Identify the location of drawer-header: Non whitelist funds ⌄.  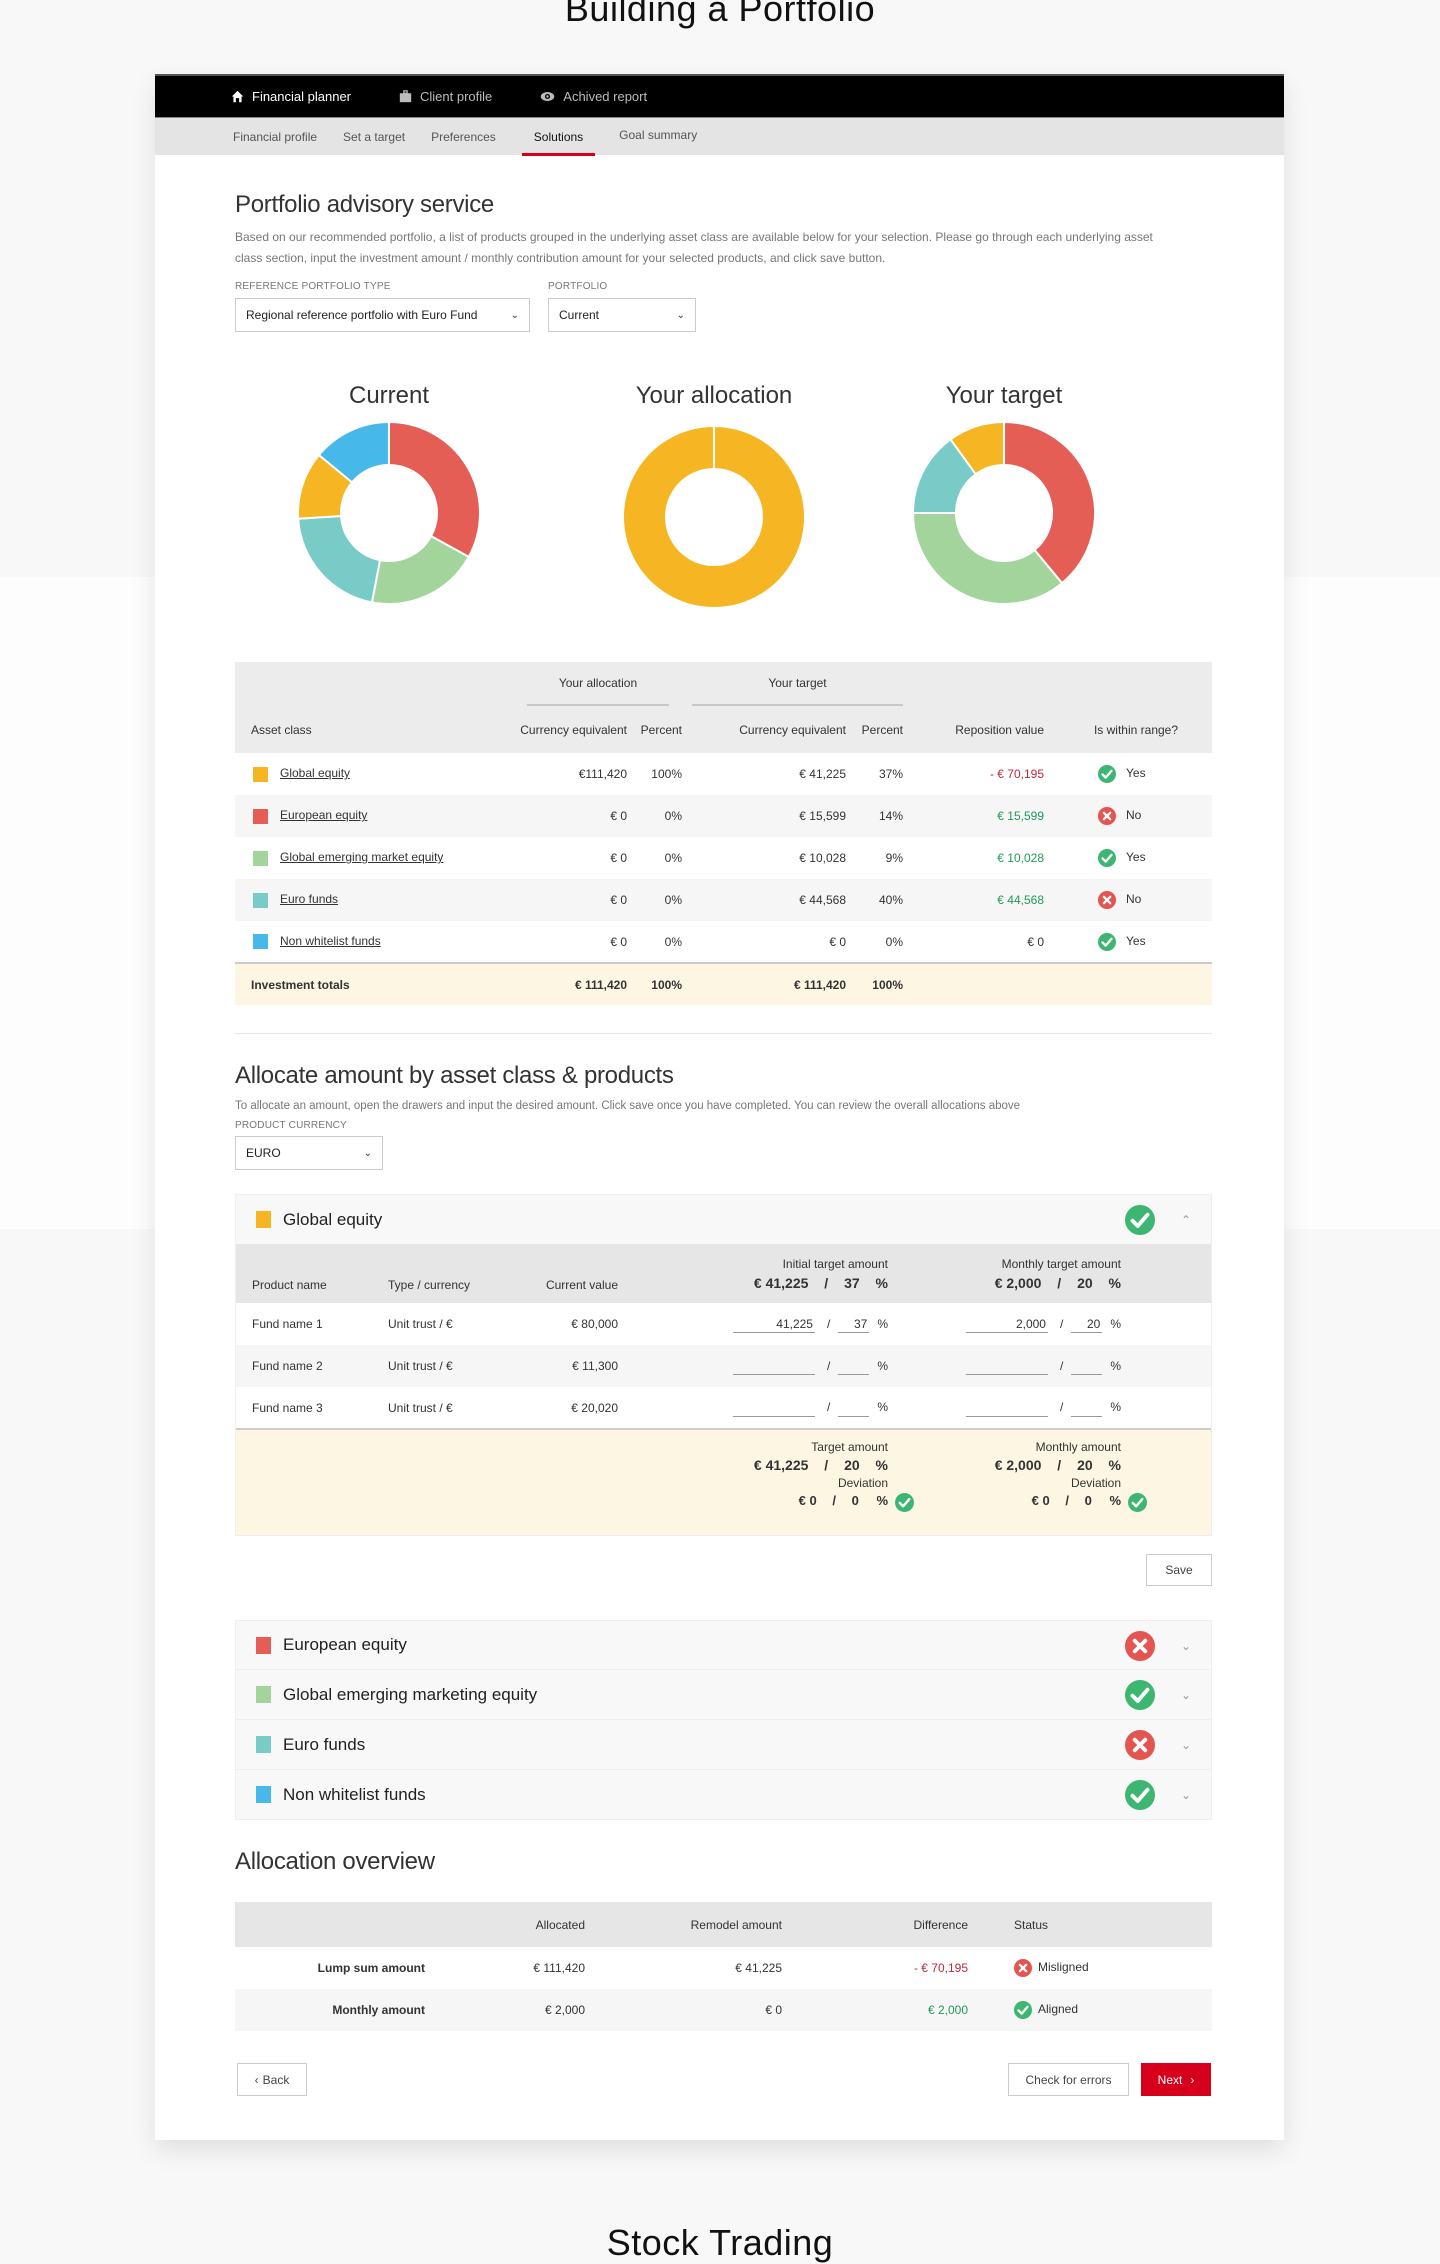
(723, 1795).